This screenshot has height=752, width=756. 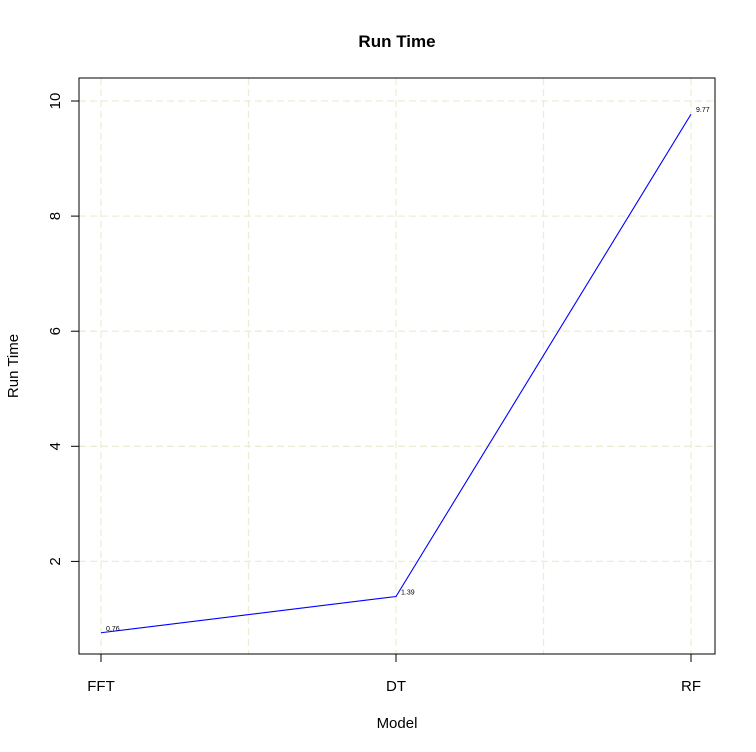 What do you see at coordinates (101, 686) in the screenshot?
I see `x-tick-label: FFT` at bounding box center [101, 686].